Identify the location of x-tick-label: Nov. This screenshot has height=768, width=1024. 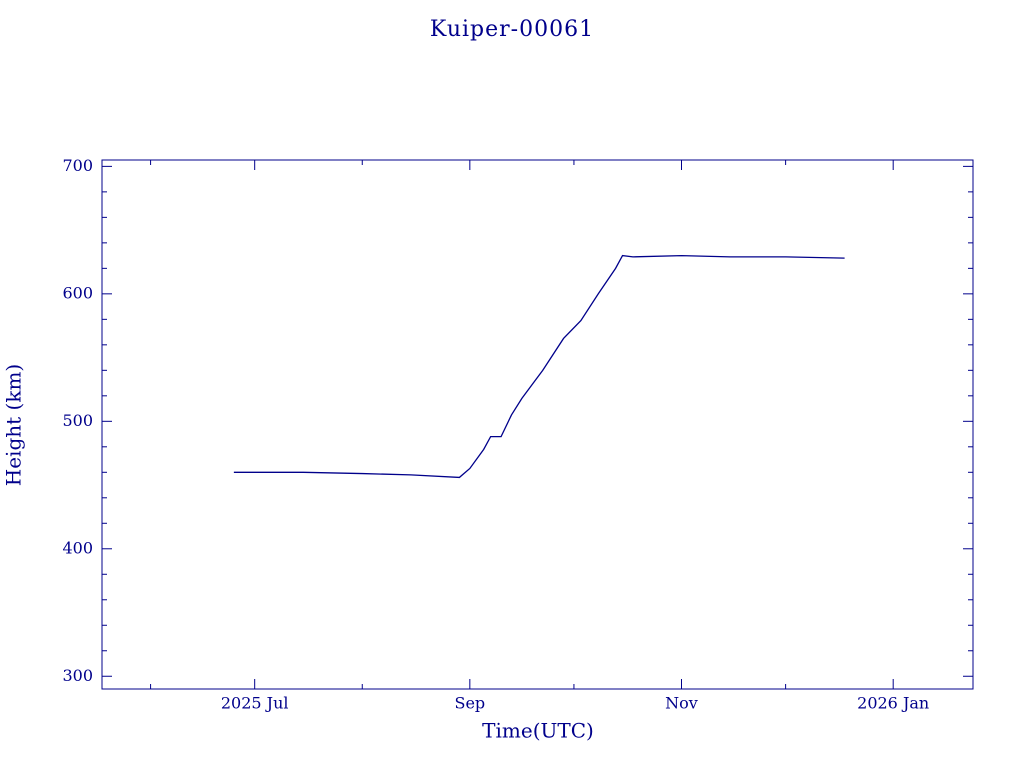
(681, 703).